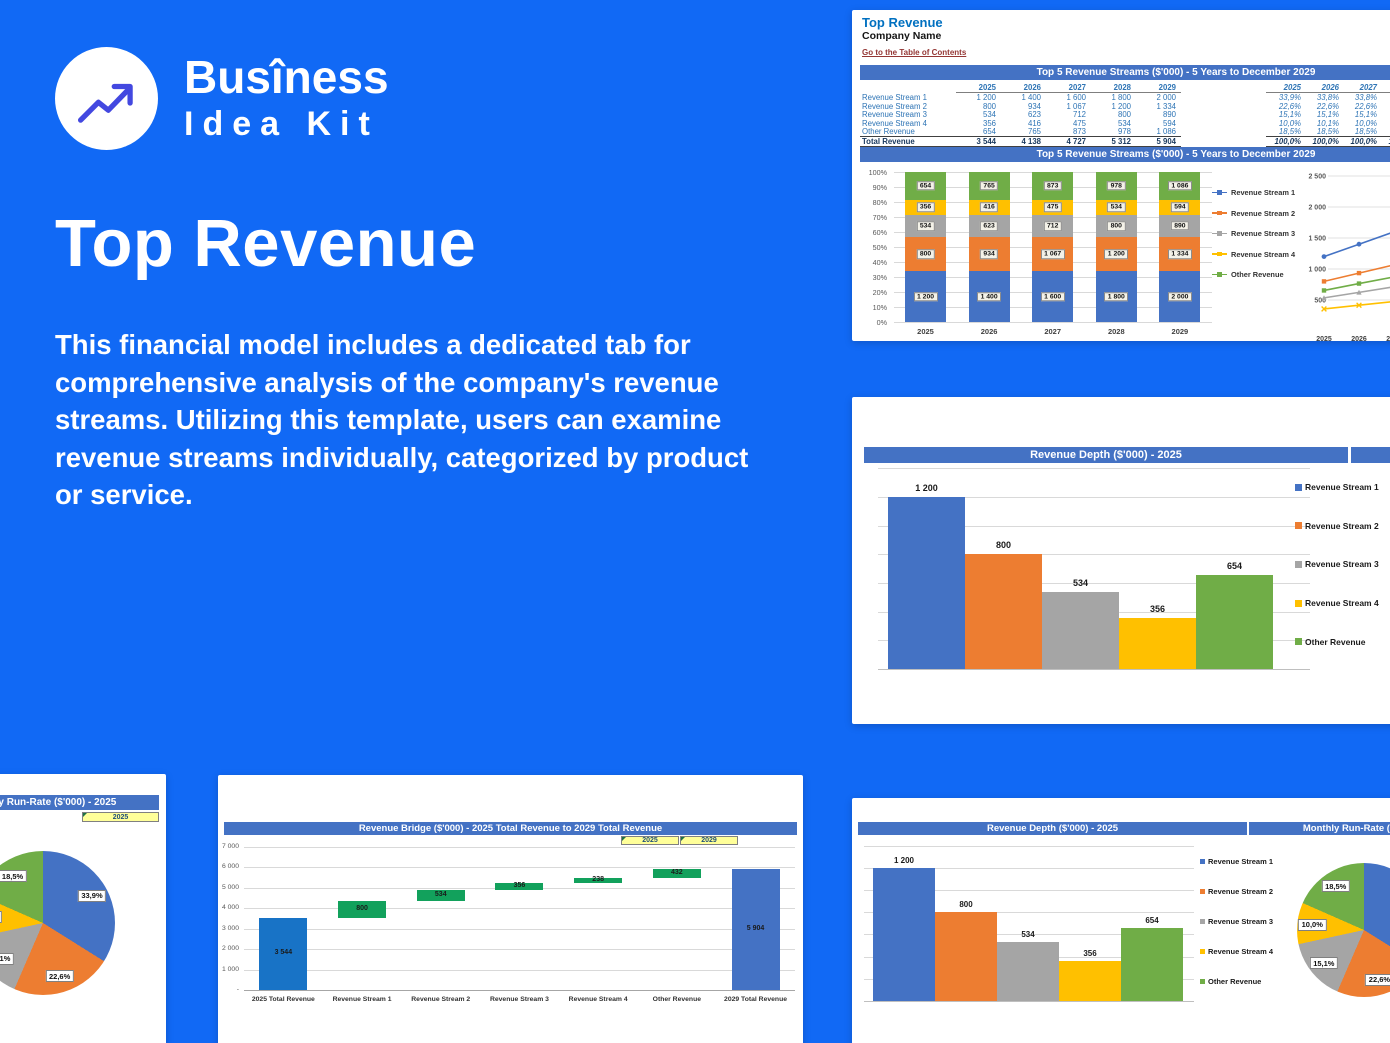 Image resolution: width=1390 pixels, height=1043 pixels. I want to click on y-tick-label: -, so click(237, 989).